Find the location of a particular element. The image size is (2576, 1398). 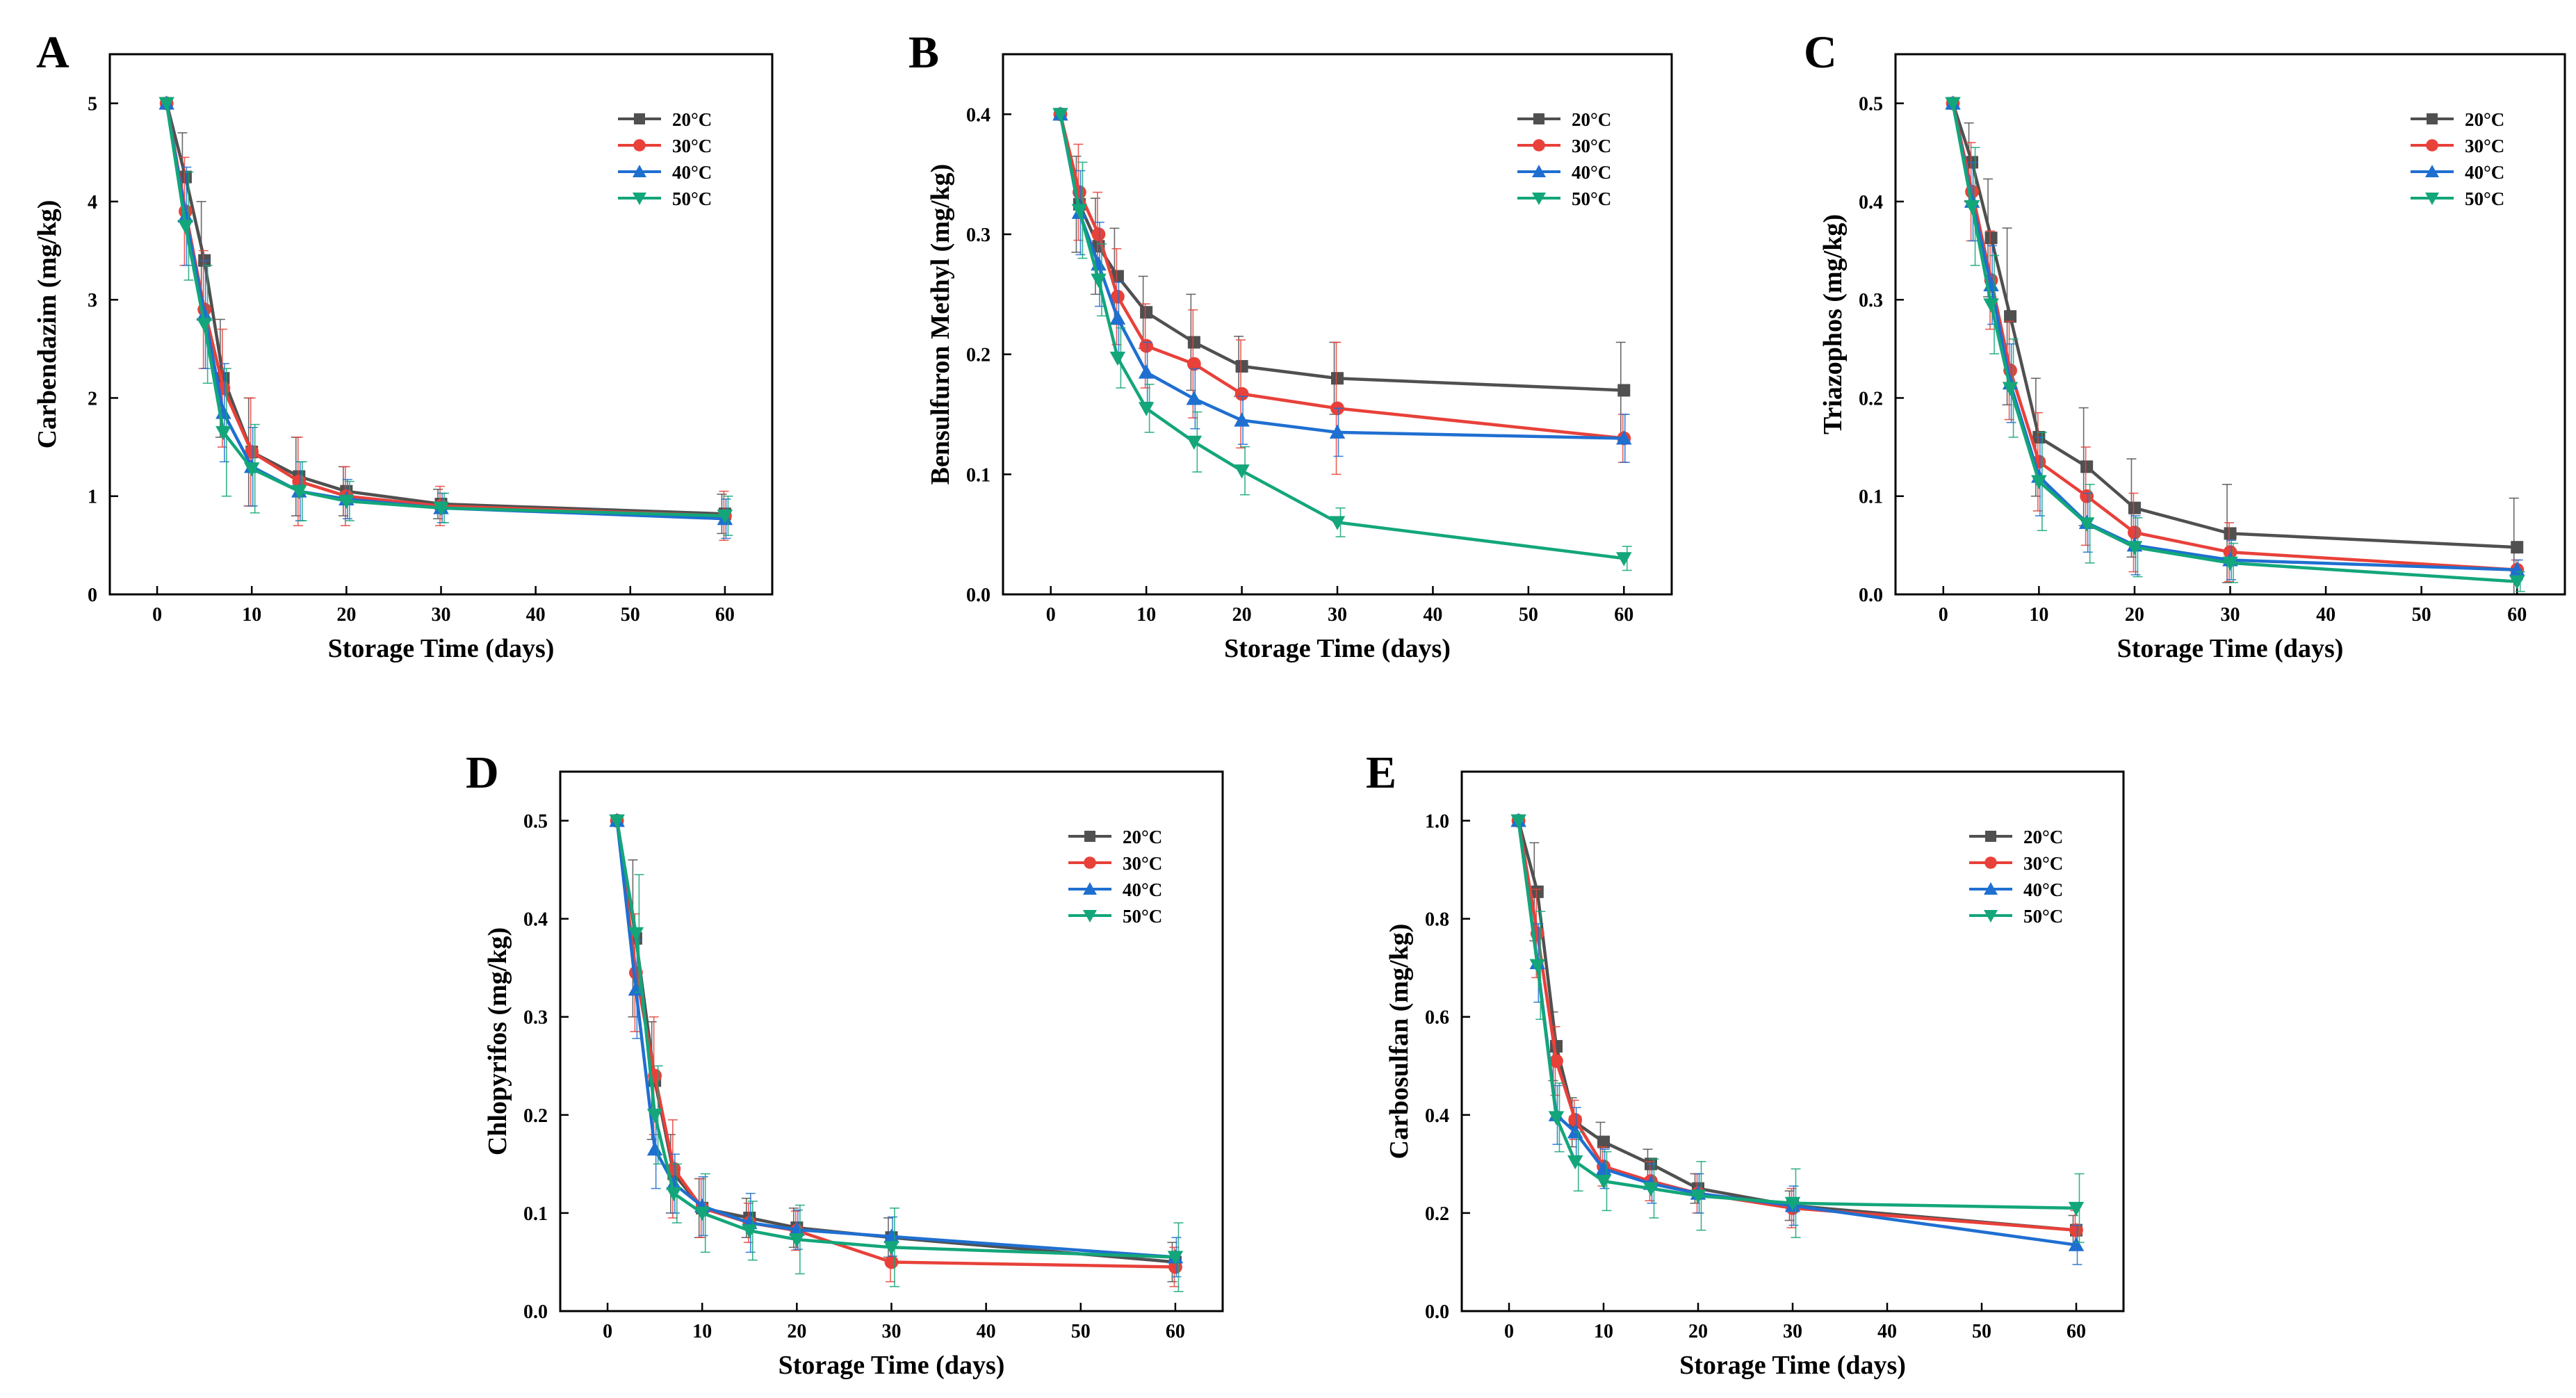

y-tick-label: 0.0 is located at coordinates (978, 595).